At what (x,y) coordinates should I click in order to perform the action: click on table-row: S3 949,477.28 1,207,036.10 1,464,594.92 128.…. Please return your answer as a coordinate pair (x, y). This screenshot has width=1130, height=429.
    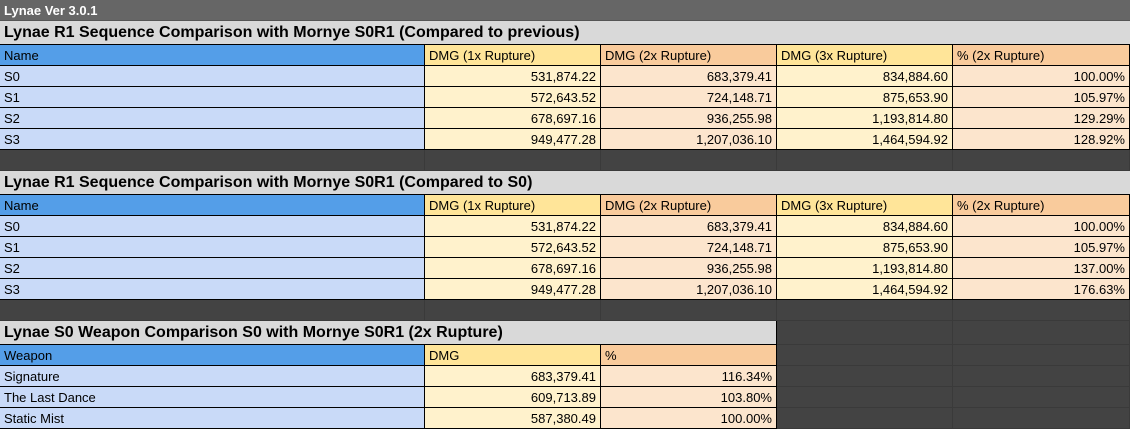
    Looking at the image, I should click on (565, 139).